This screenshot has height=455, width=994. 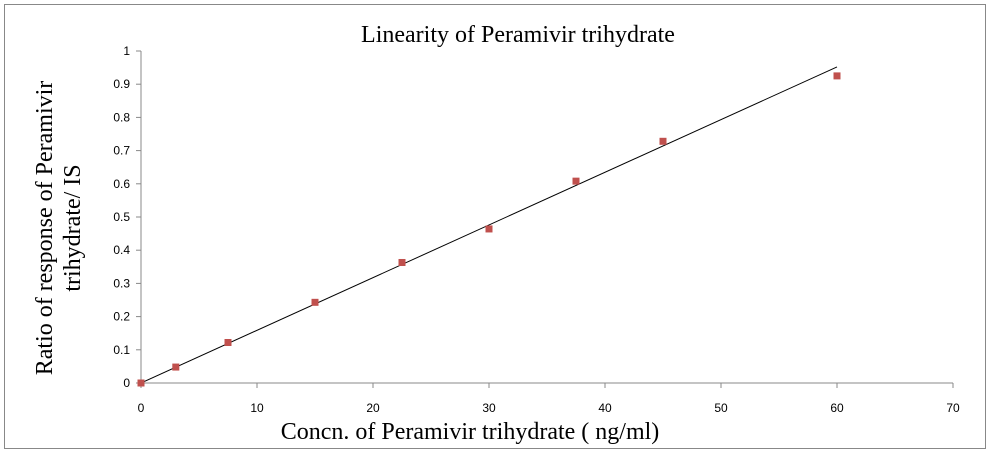 I want to click on y-tick-label: 0.2, so click(x=121, y=317).